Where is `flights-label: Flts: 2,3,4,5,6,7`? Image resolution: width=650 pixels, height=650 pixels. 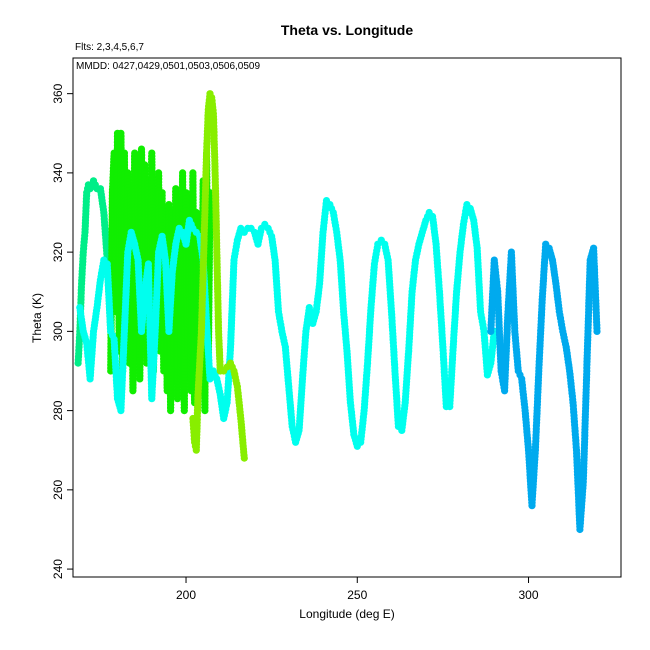
flights-label: Flts: 2,3,4,5,6,7 is located at coordinates (109, 47).